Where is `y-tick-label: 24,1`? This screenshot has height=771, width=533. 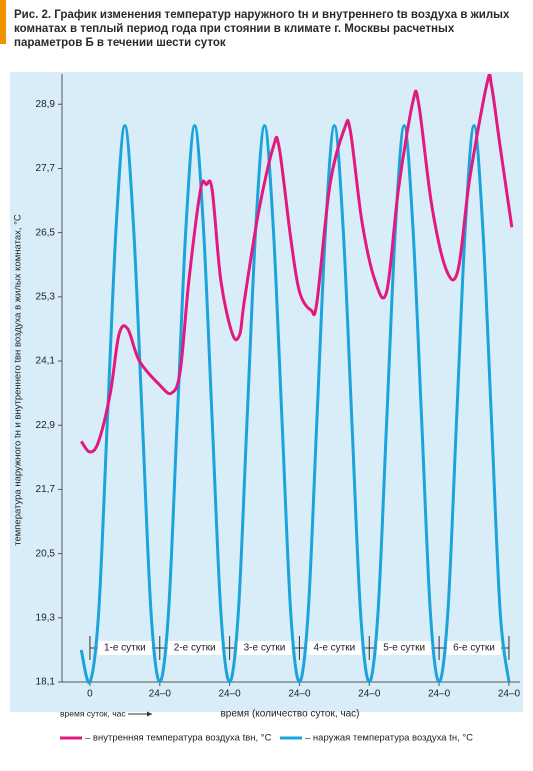
y-tick-label: 24,1 is located at coordinates (46, 361).